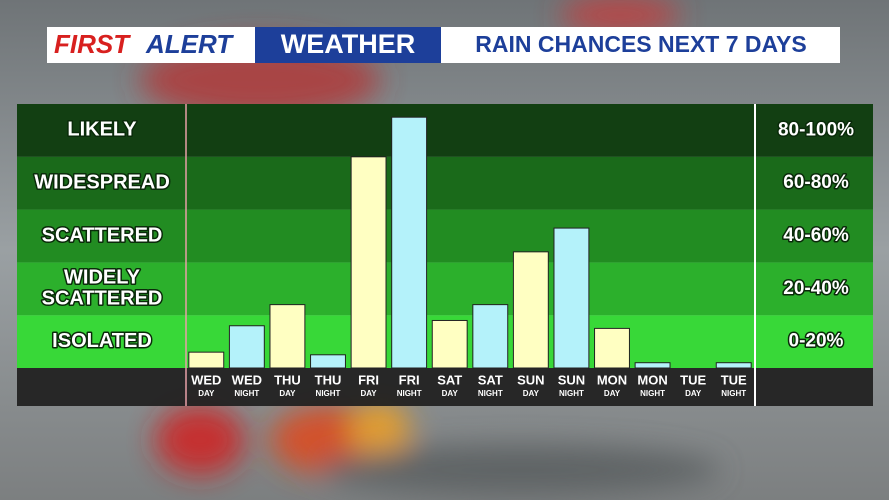  Describe the element at coordinates (102, 182) in the screenshot. I see `band-label: WIDESPREAD` at that location.